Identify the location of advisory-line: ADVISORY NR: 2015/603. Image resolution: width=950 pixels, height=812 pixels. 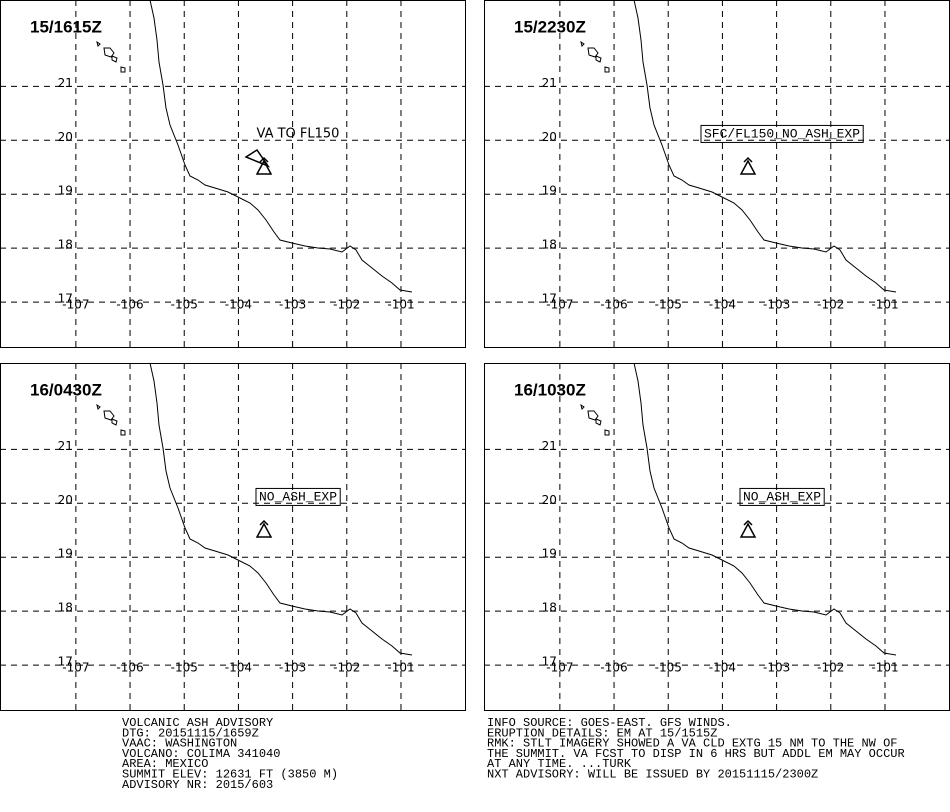
(197, 785).